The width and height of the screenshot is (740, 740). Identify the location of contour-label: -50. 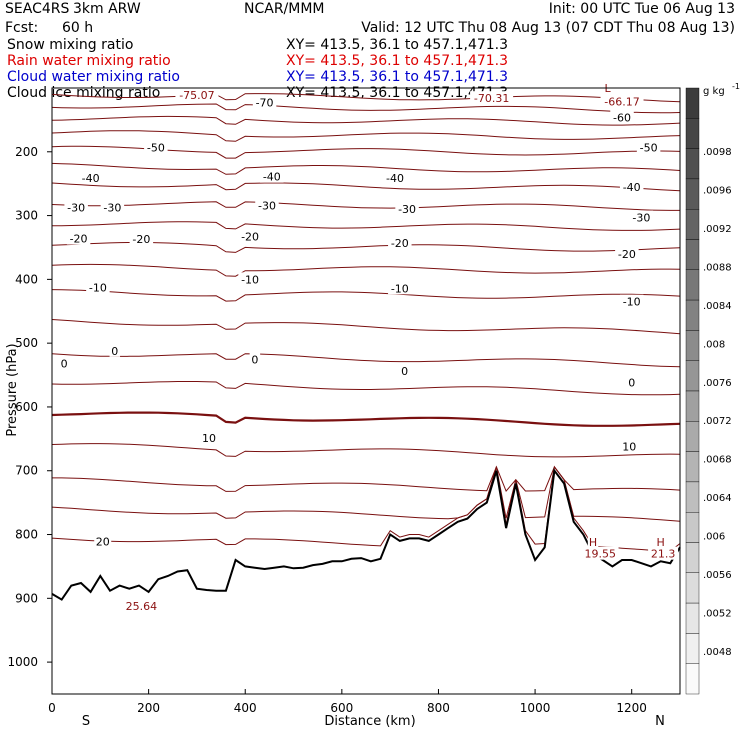
(649, 147).